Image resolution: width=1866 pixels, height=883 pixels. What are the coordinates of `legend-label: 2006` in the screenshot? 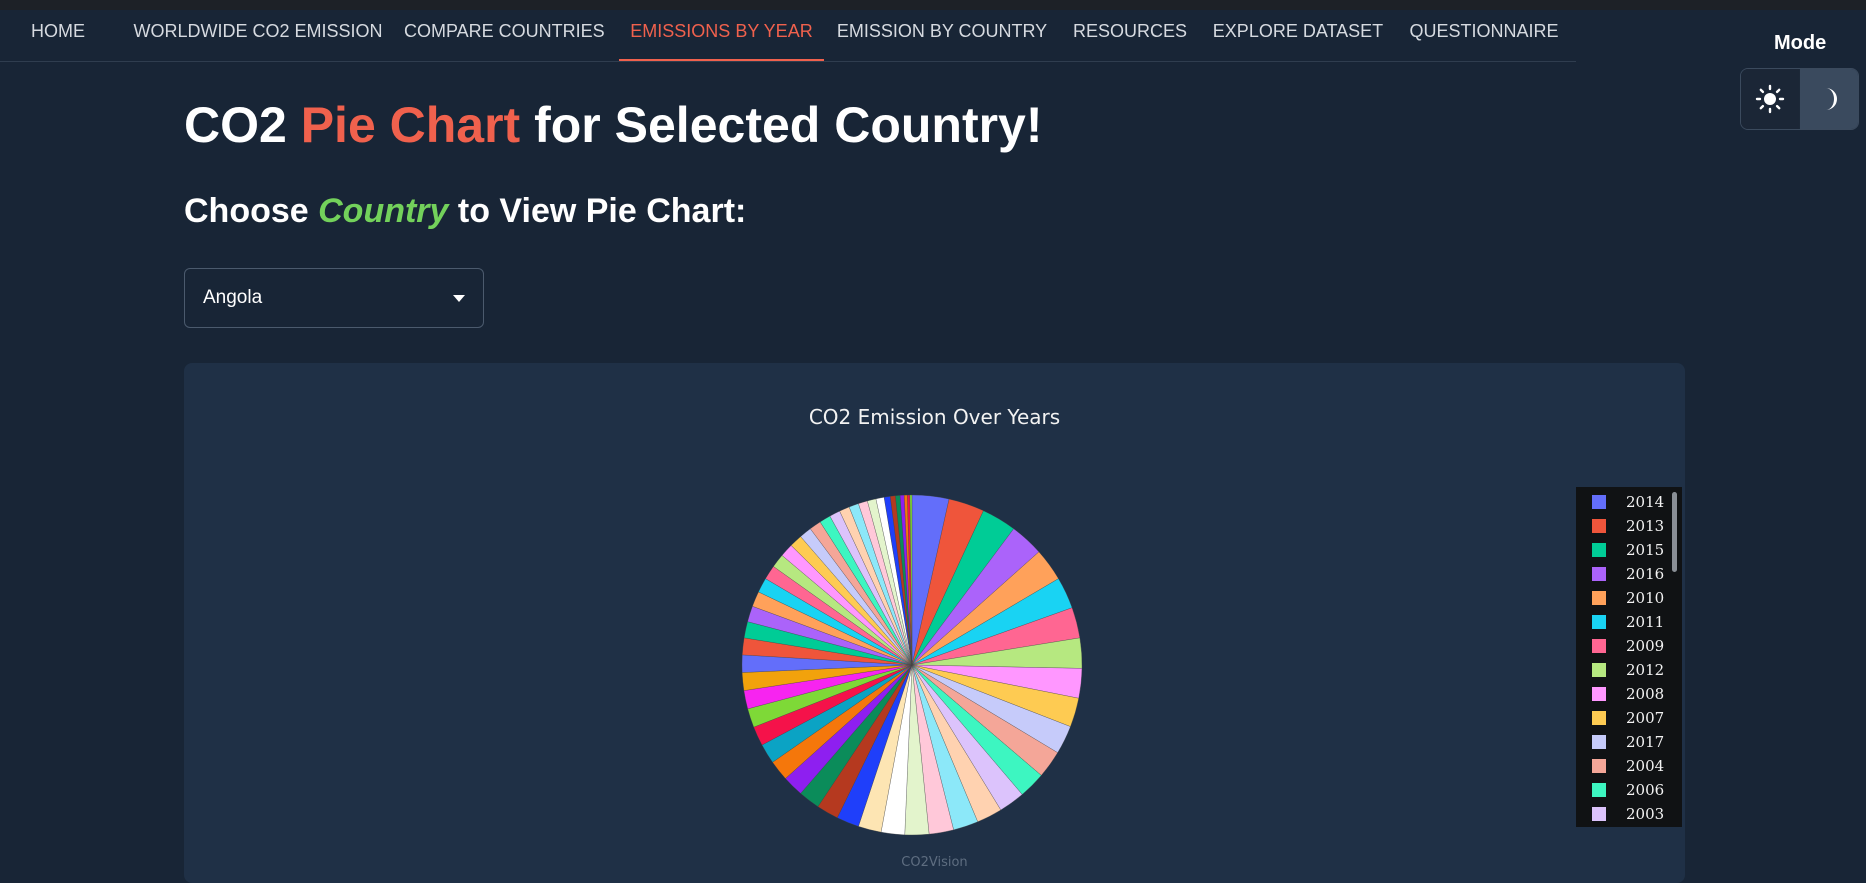 It's located at (1645, 790).